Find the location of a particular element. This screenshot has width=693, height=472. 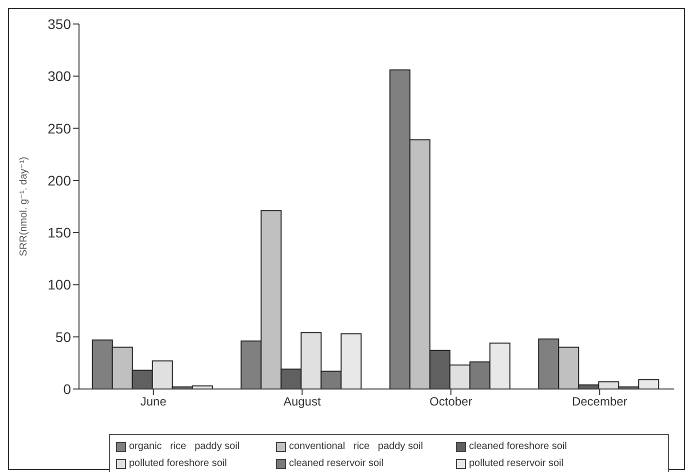

y-tick-label: 100 is located at coordinates (60, 284).